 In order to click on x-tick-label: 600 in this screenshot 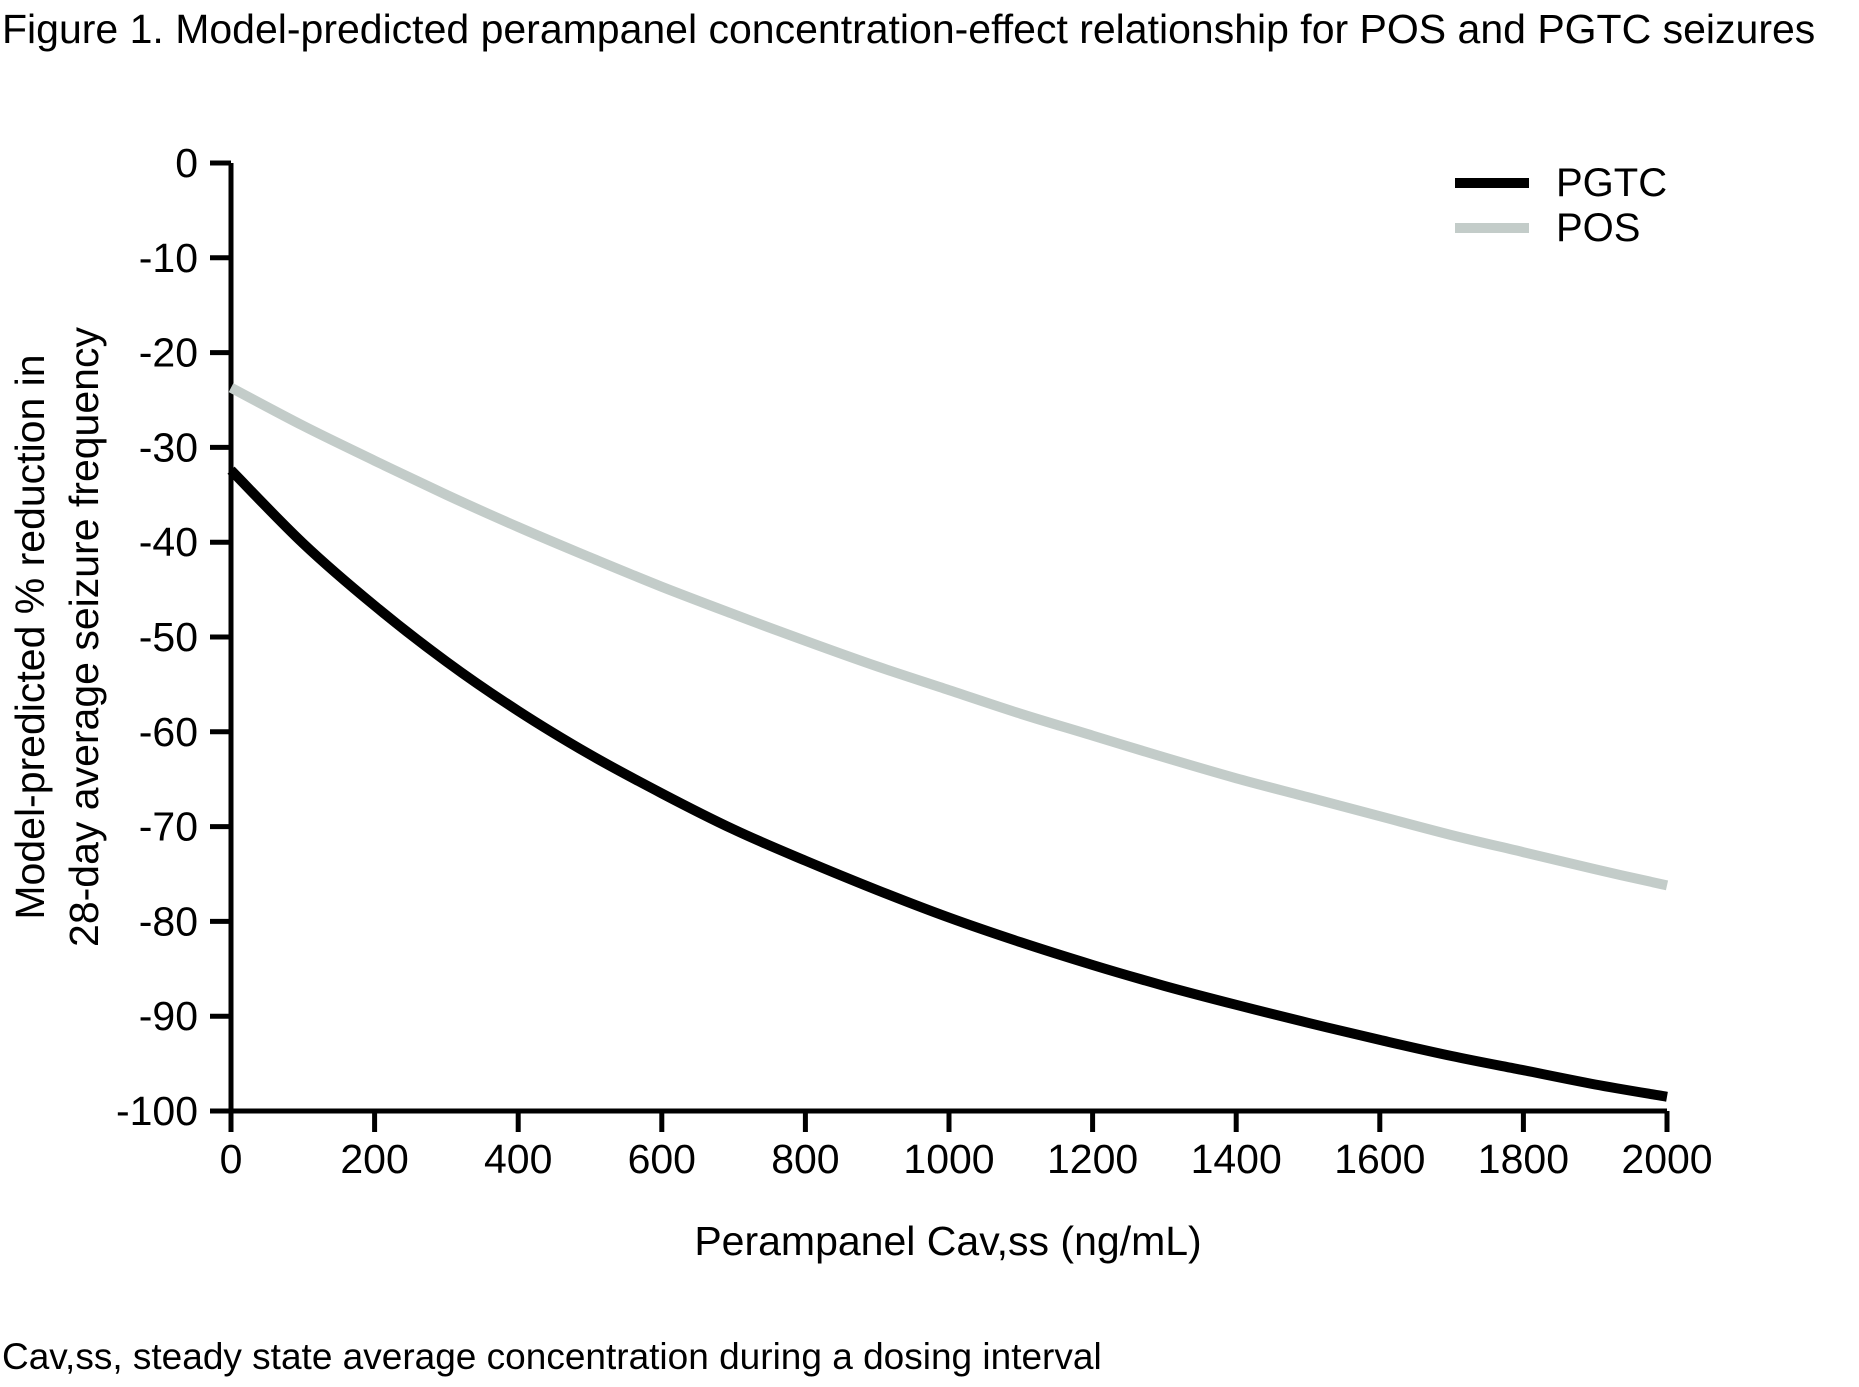, I will do `click(662, 1159)`.